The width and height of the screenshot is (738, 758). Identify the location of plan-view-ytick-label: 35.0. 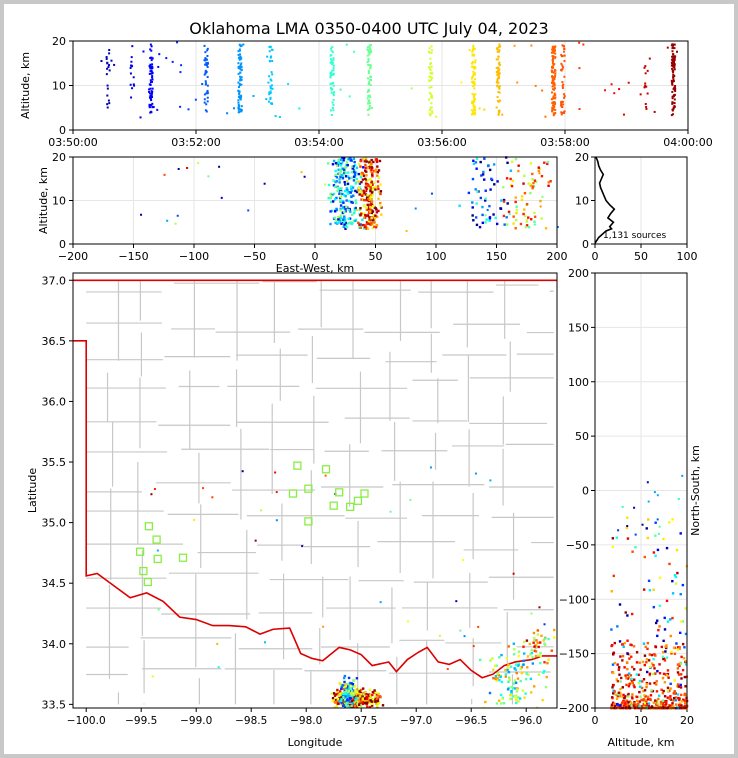
(54, 523).